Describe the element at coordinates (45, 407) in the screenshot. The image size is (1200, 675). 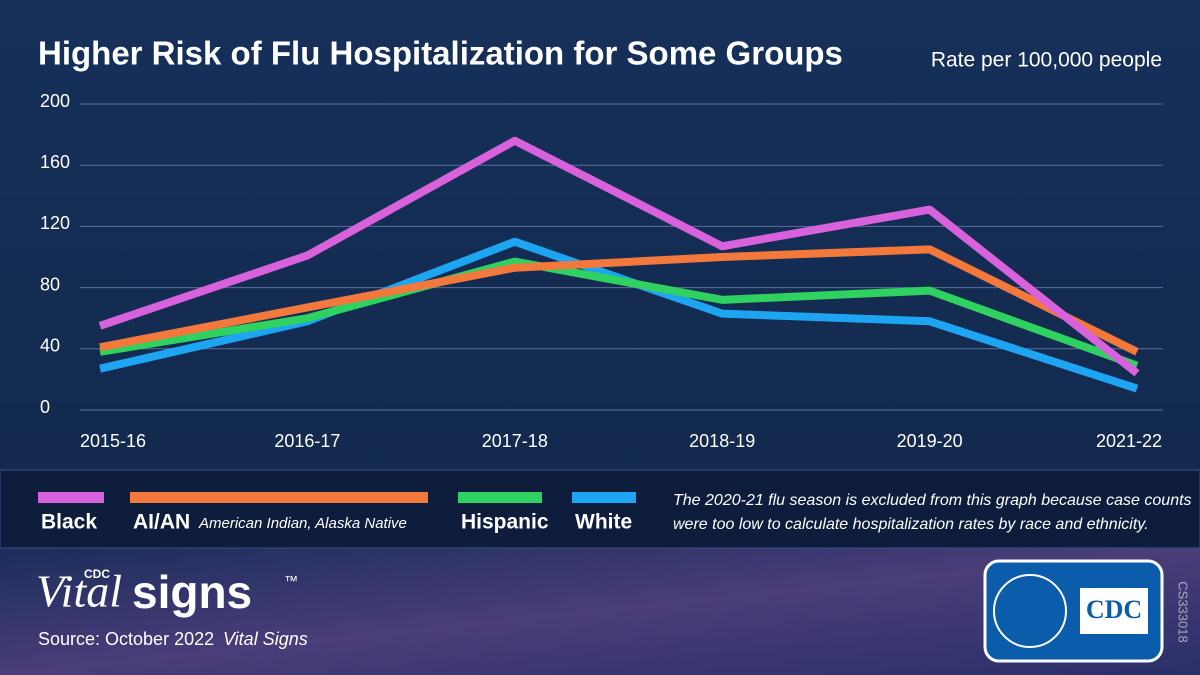
I see `y-tick-label: 0` at that location.